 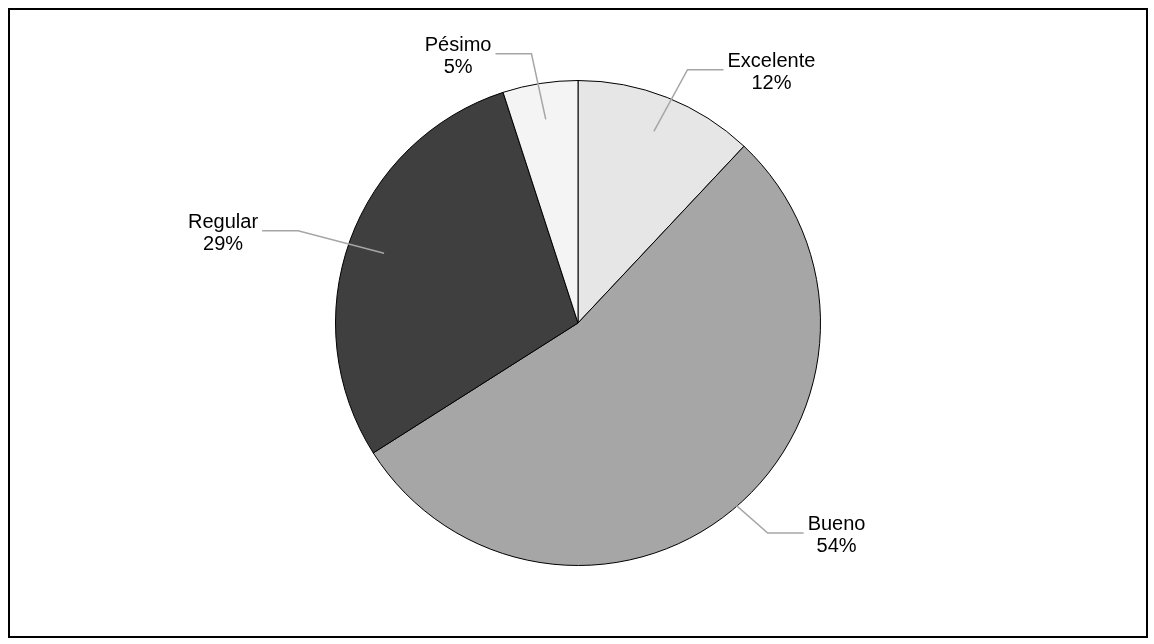 I want to click on data-label: 29%, so click(x=223, y=243).